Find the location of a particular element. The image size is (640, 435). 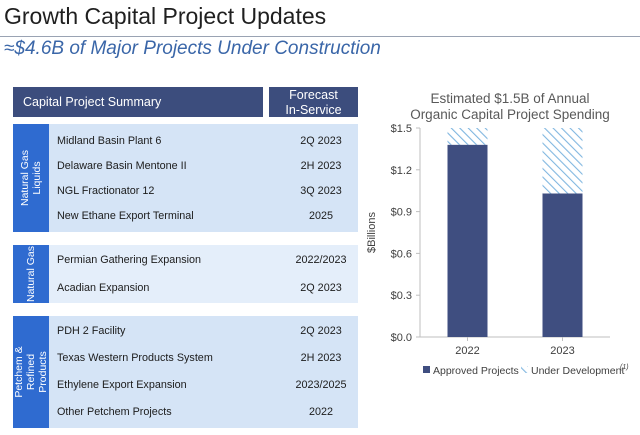

y-tick-label: $1.5 is located at coordinates (401, 129).